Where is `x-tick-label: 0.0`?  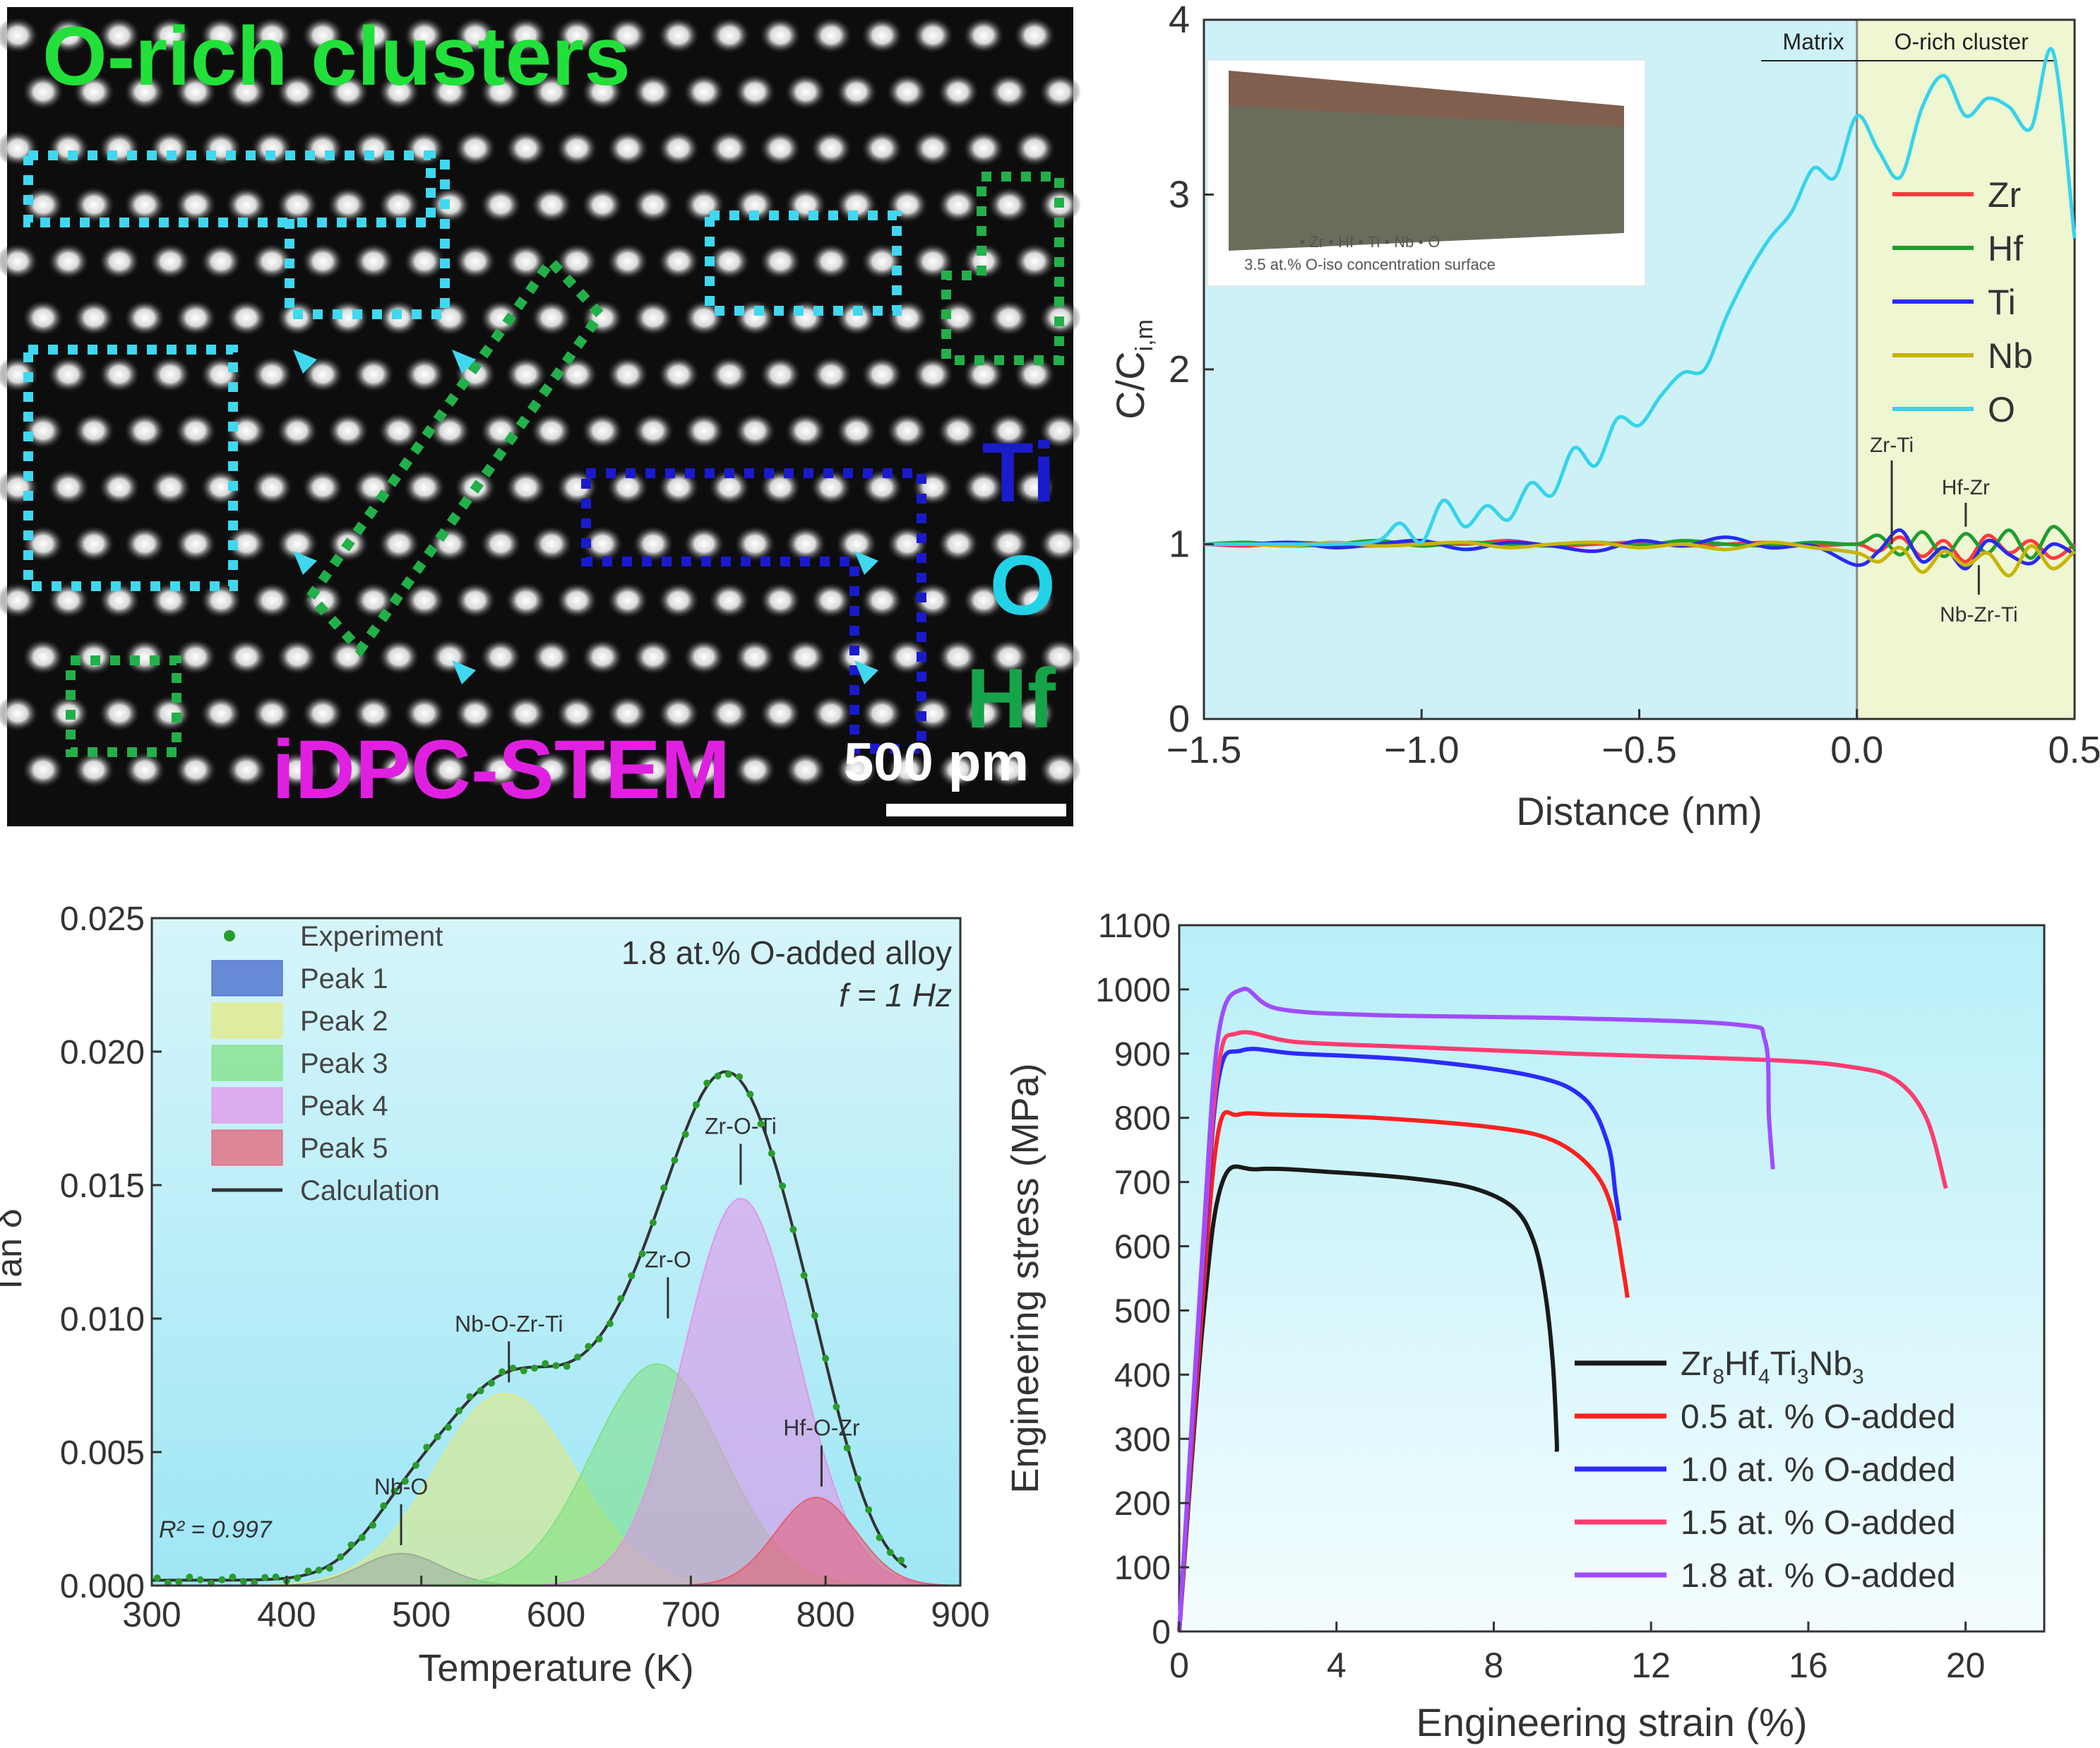
x-tick-label: 0.0 is located at coordinates (1856, 750).